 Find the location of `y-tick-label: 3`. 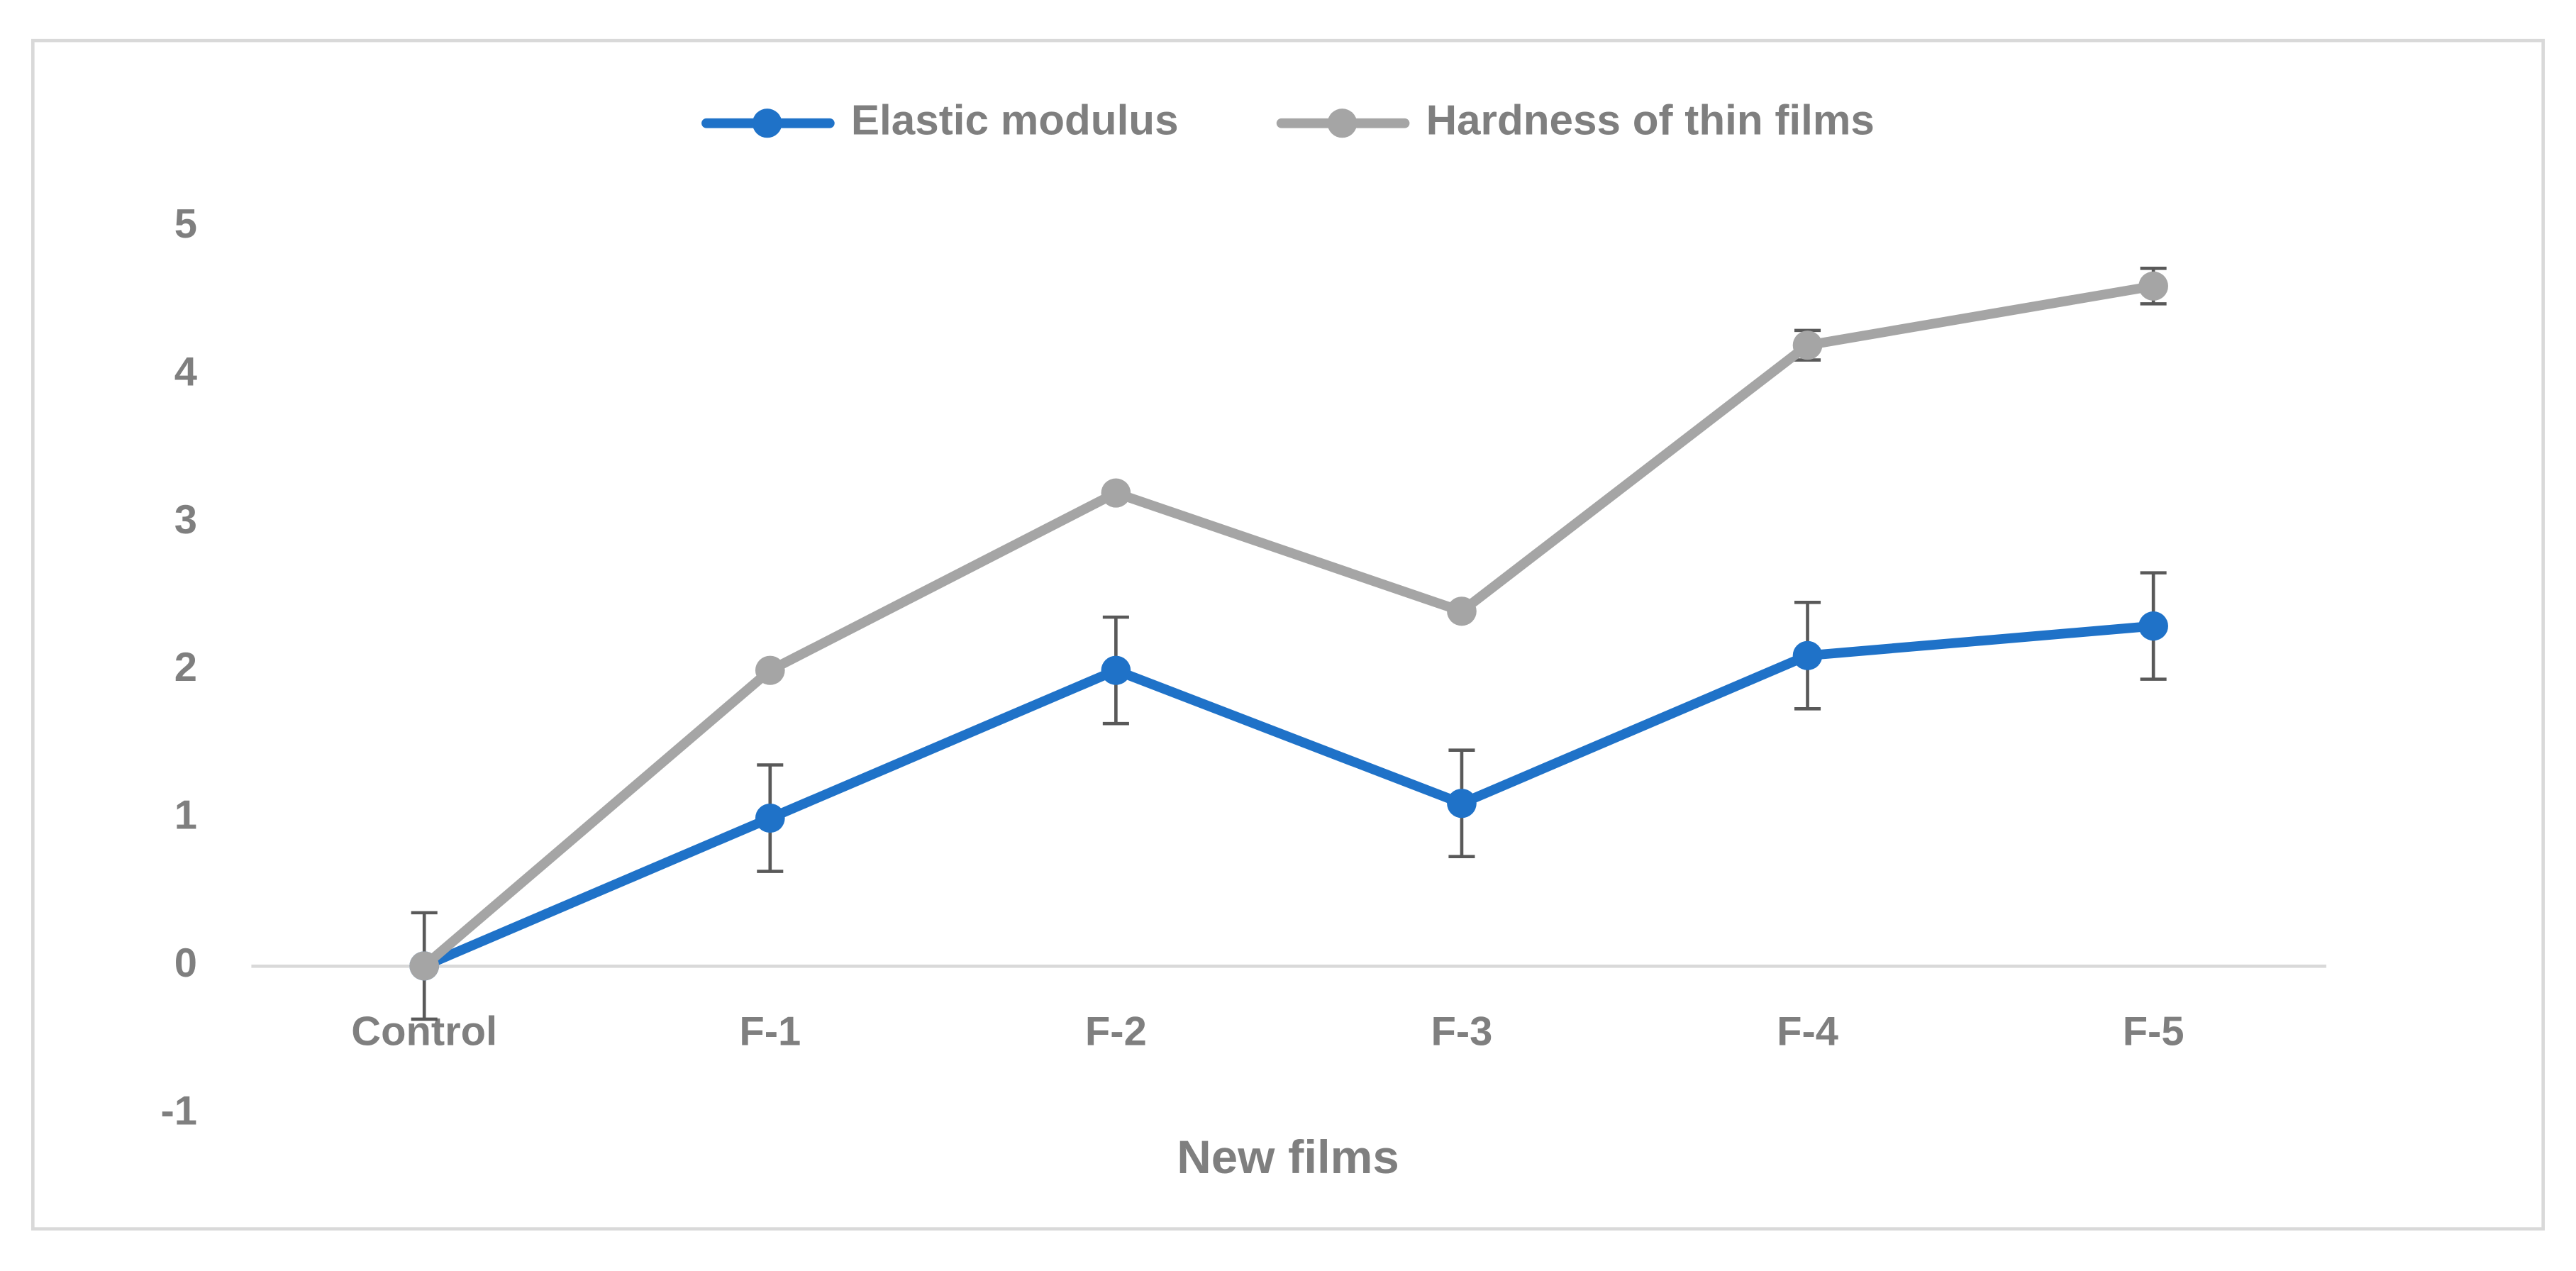

y-tick-label: 3 is located at coordinates (185, 520).